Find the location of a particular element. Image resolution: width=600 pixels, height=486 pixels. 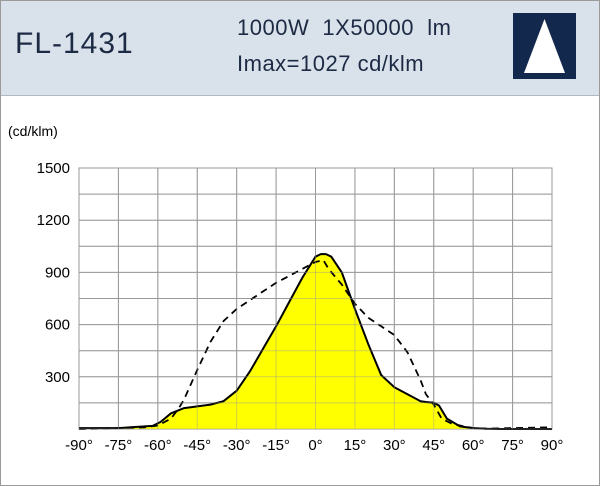

x-tick-label: 45° is located at coordinates (433, 445).